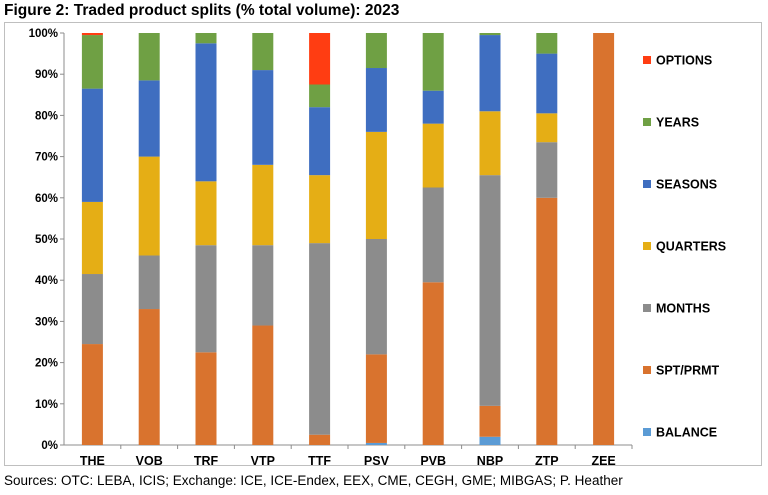 This screenshot has height=495, width=768. I want to click on bar-segment-psv-seasons, so click(376, 100).